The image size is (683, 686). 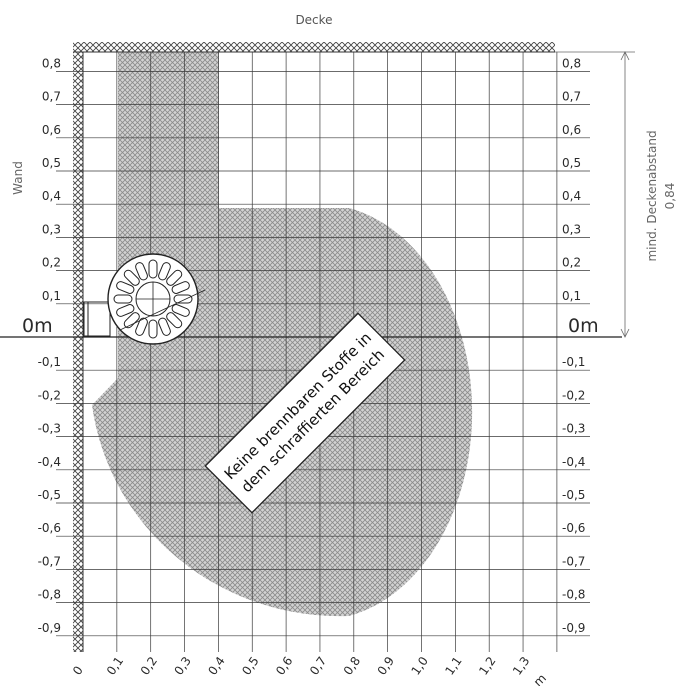 I want to click on y-tick-left: 0,4, so click(x=51, y=196).